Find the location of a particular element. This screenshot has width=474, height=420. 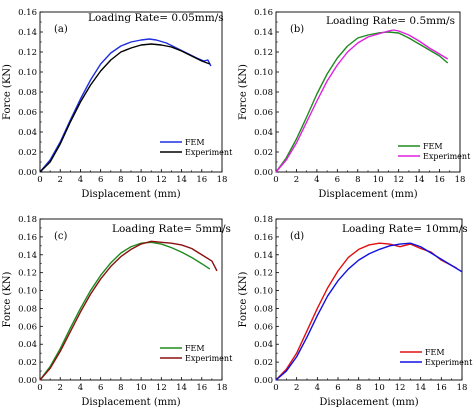

panel-label: (c) is located at coordinates (61, 236).